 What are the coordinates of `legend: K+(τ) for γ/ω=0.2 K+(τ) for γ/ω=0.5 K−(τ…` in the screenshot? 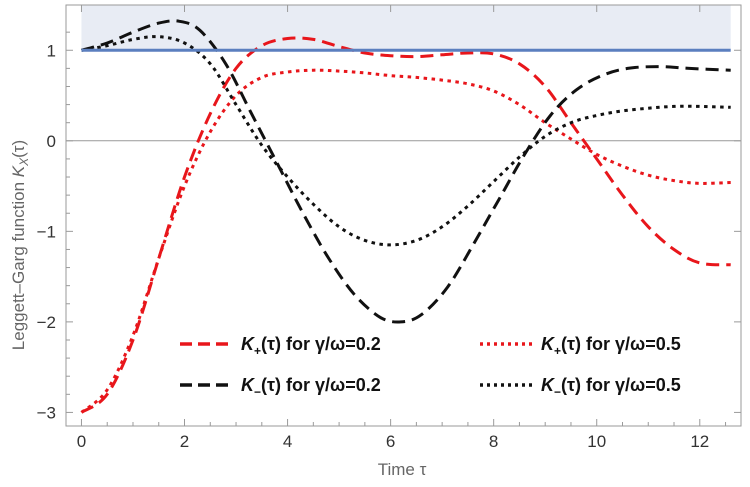 It's located at (430, 366).